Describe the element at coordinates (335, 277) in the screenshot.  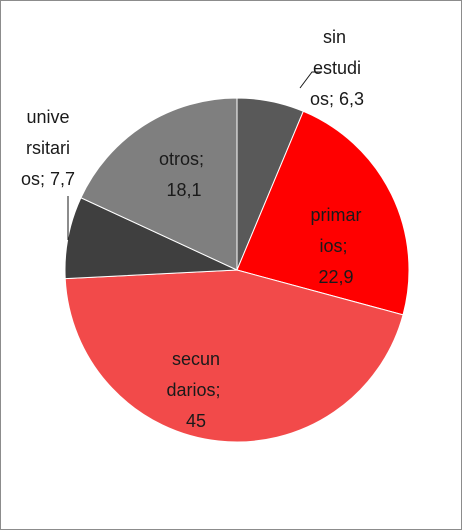
I see `label-line: 22,9` at that location.